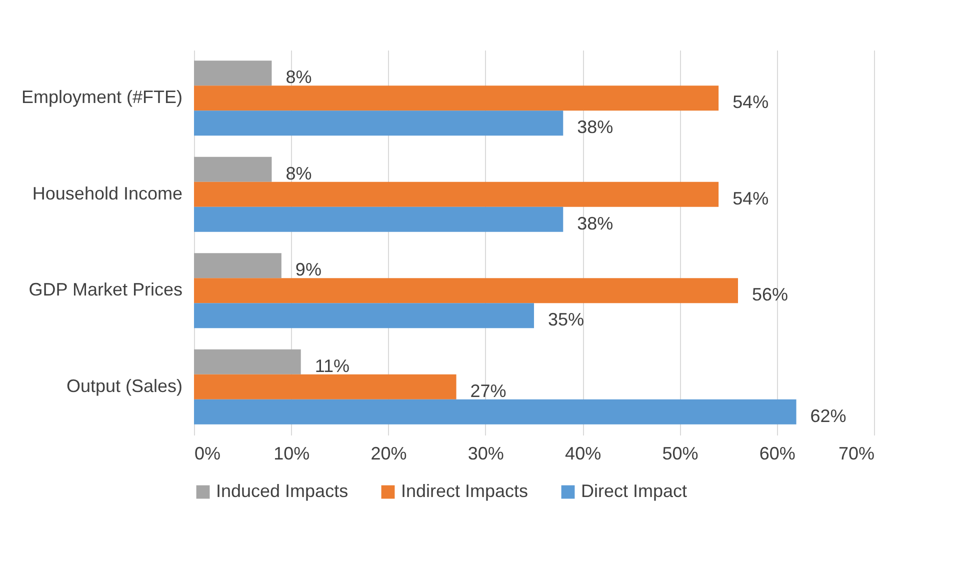  What do you see at coordinates (282, 491) in the screenshot?
I see `legend-label: Induced Impacts` at bounding box center [282, 491].